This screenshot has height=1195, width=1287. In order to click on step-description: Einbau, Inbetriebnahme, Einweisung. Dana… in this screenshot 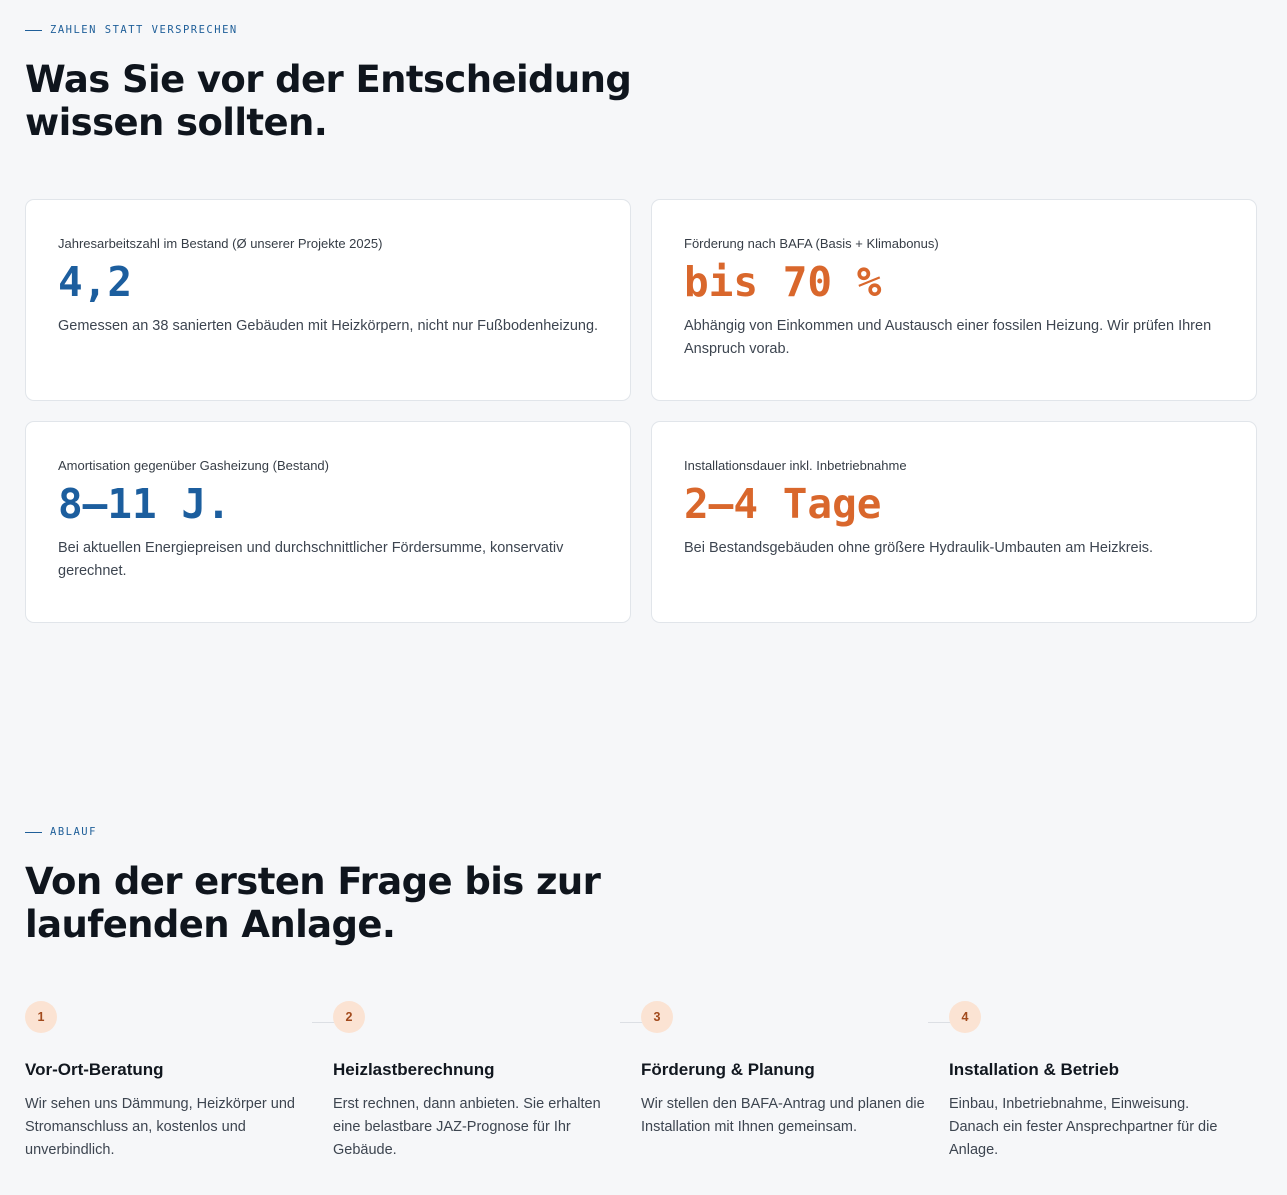, I will do `click(1083, 1127)`.